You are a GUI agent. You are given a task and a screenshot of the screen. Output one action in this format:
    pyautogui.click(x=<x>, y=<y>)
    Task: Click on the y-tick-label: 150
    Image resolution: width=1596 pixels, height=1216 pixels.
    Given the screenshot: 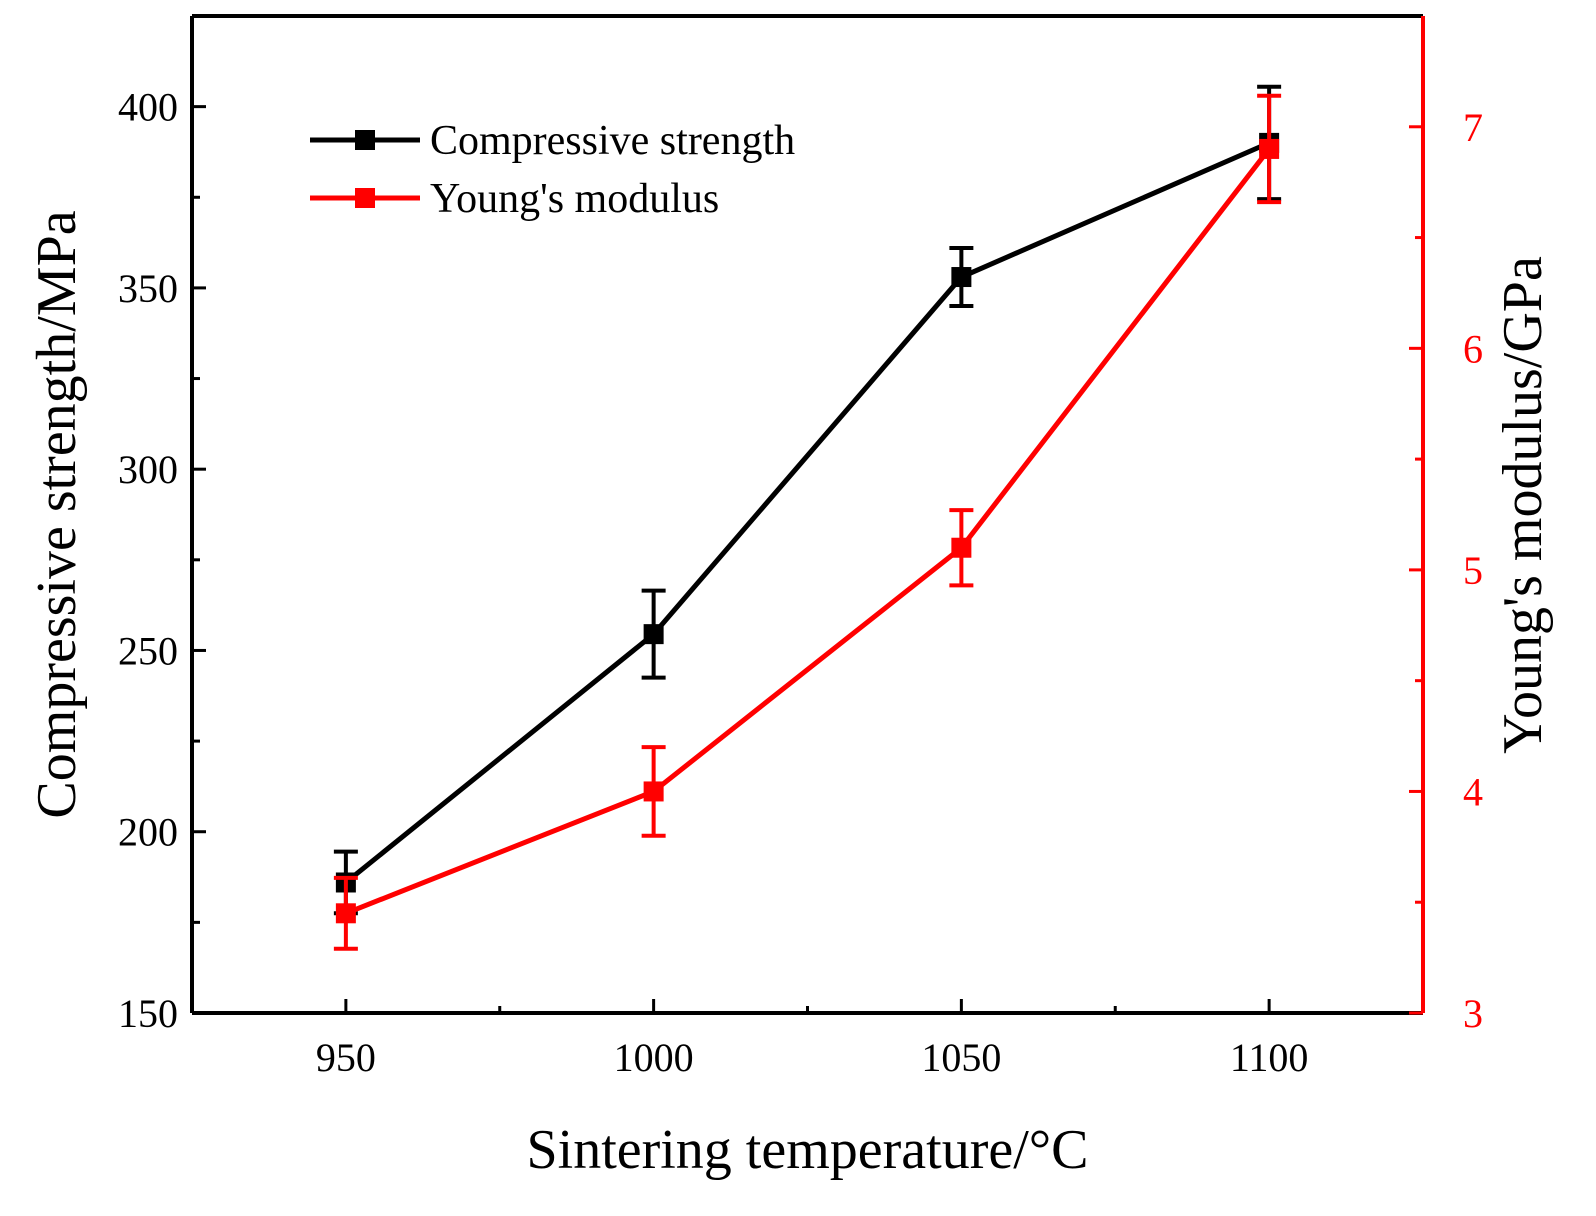 What is the action you would take?
    pyautogui.click(x=148, y=1013)
    